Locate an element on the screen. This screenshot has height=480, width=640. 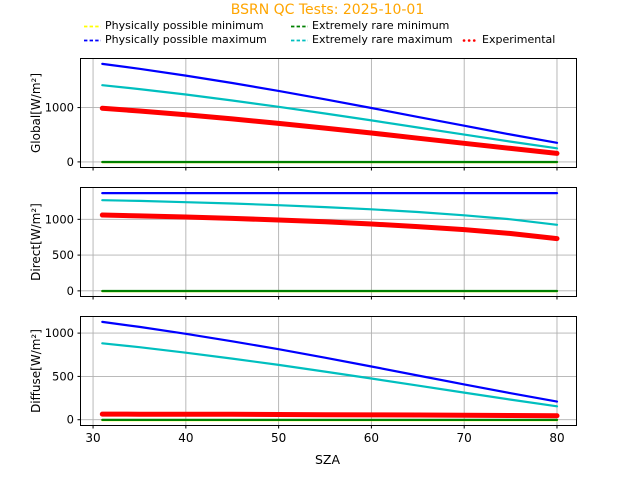
dotted-line-icon is located at coordinates (470, 40).